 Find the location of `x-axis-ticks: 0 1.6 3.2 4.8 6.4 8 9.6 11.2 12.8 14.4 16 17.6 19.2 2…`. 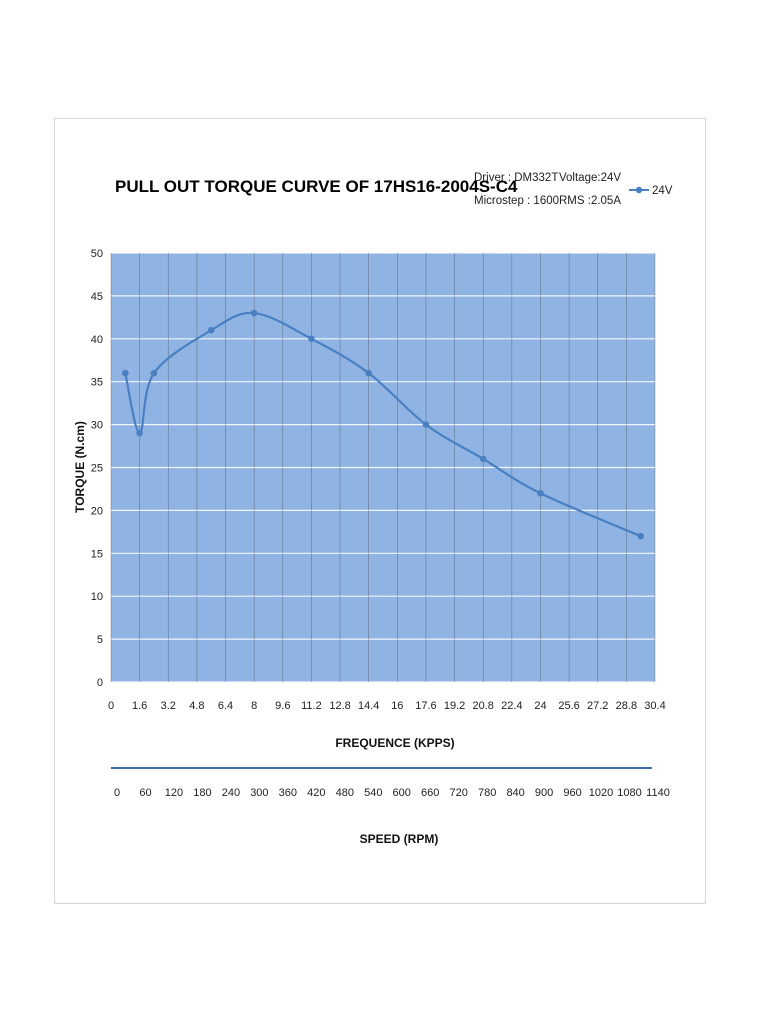

x-axis-ticks: 0 1.6 3.2 4.8 6.4 8 9.6 11.2 12.8 14.4 16 17.6 19.2 2… is located at coordinates (387, 706).